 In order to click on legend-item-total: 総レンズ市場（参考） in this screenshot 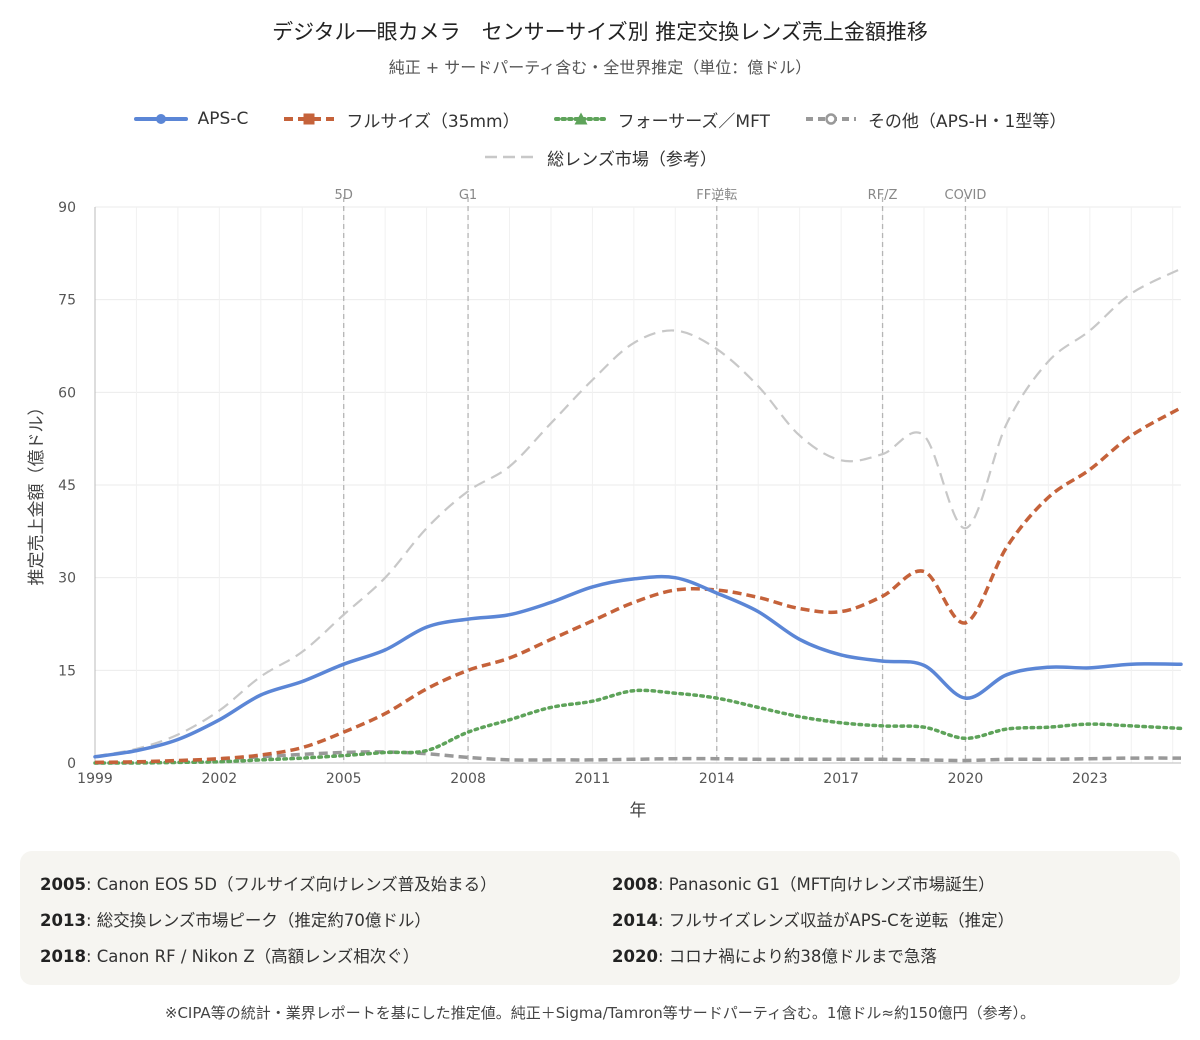, I will do `click(600, 157)`.